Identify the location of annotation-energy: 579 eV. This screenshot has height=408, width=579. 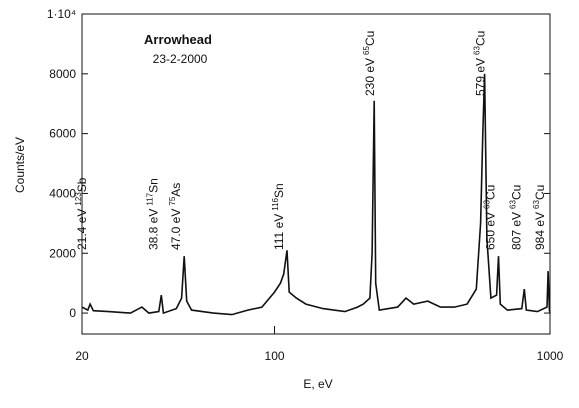
(481, 77).